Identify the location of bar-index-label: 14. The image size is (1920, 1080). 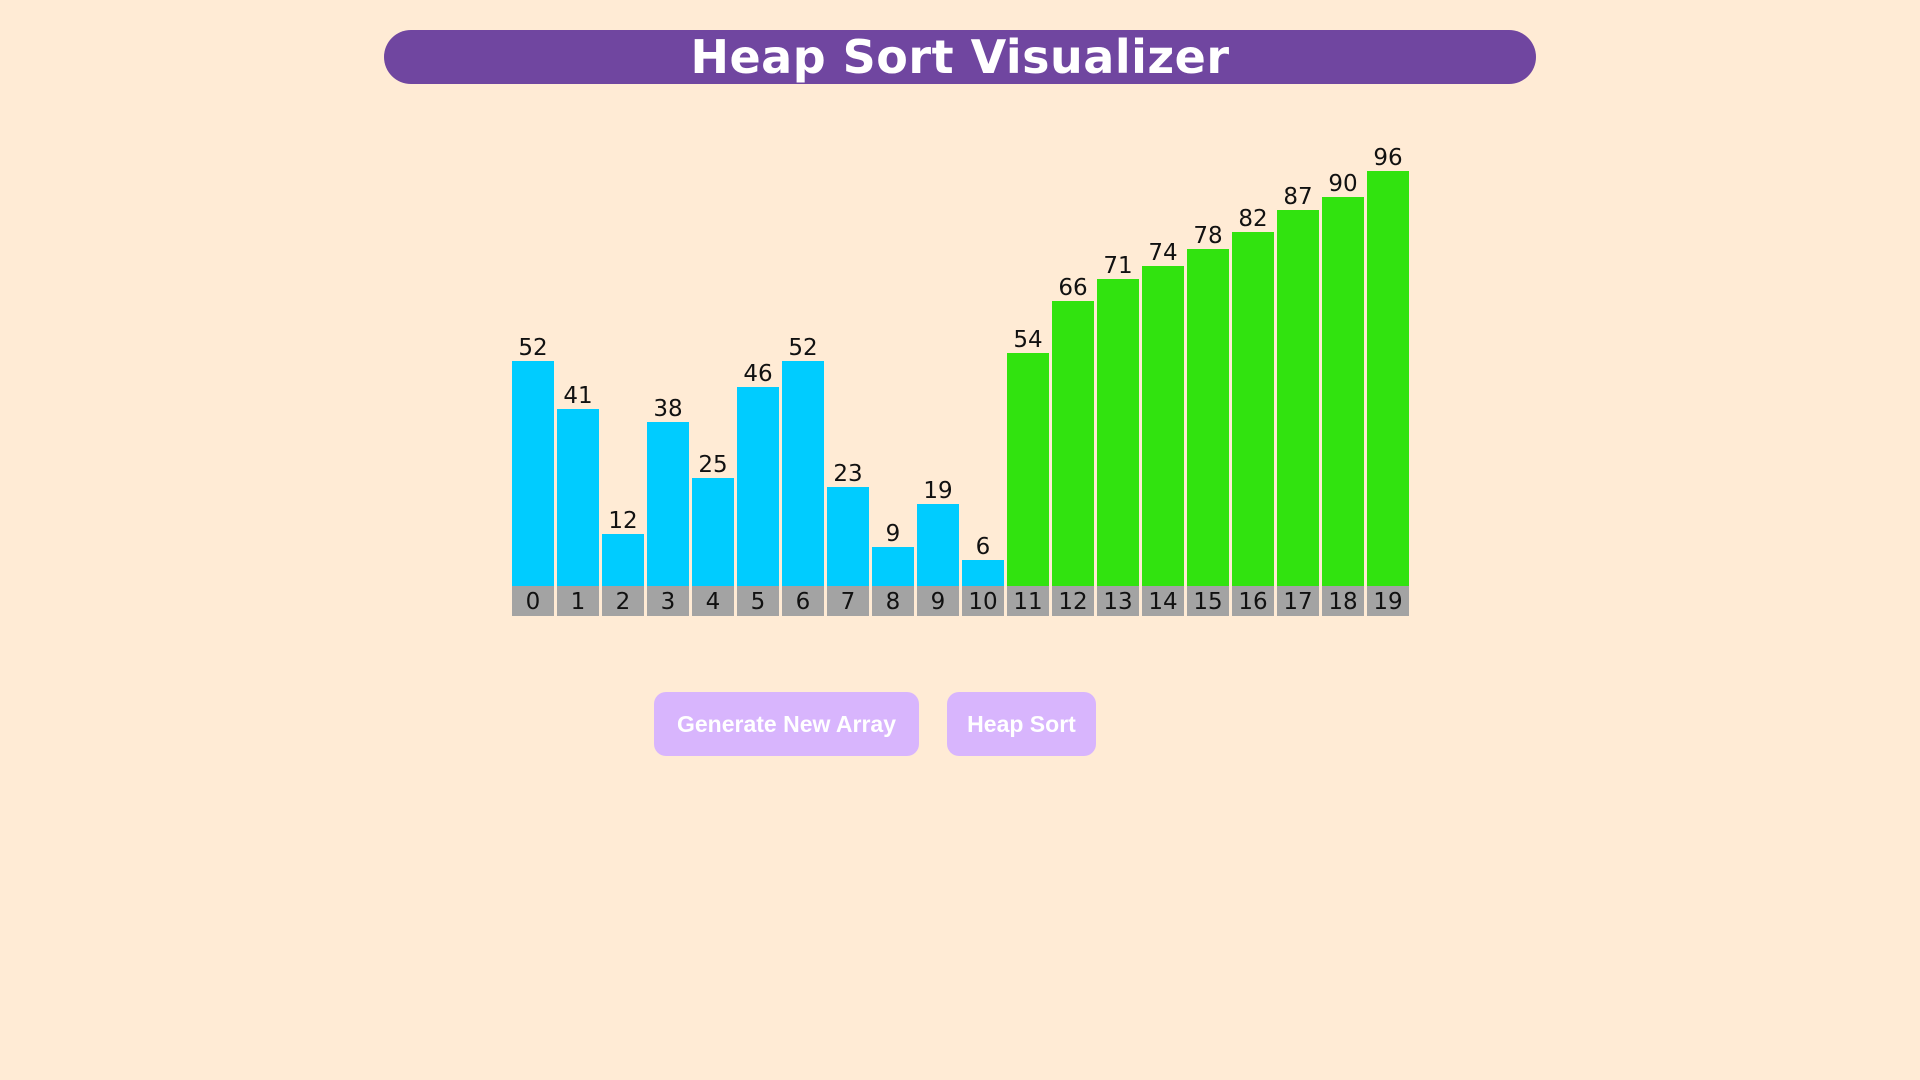
(1163, 601).